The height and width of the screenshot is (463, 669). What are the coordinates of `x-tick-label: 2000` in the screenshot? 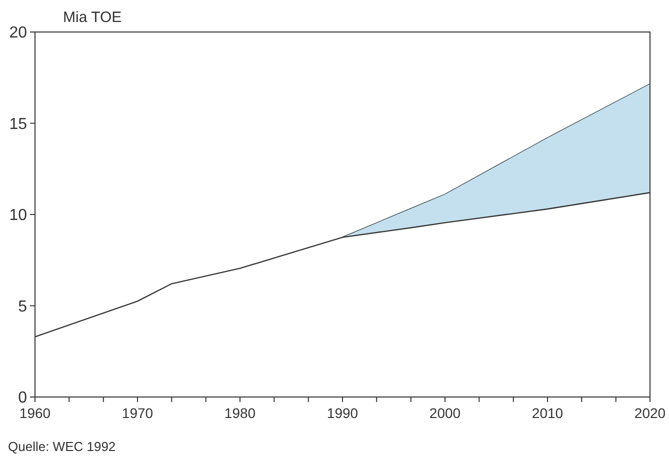 It's located at (445, 413).